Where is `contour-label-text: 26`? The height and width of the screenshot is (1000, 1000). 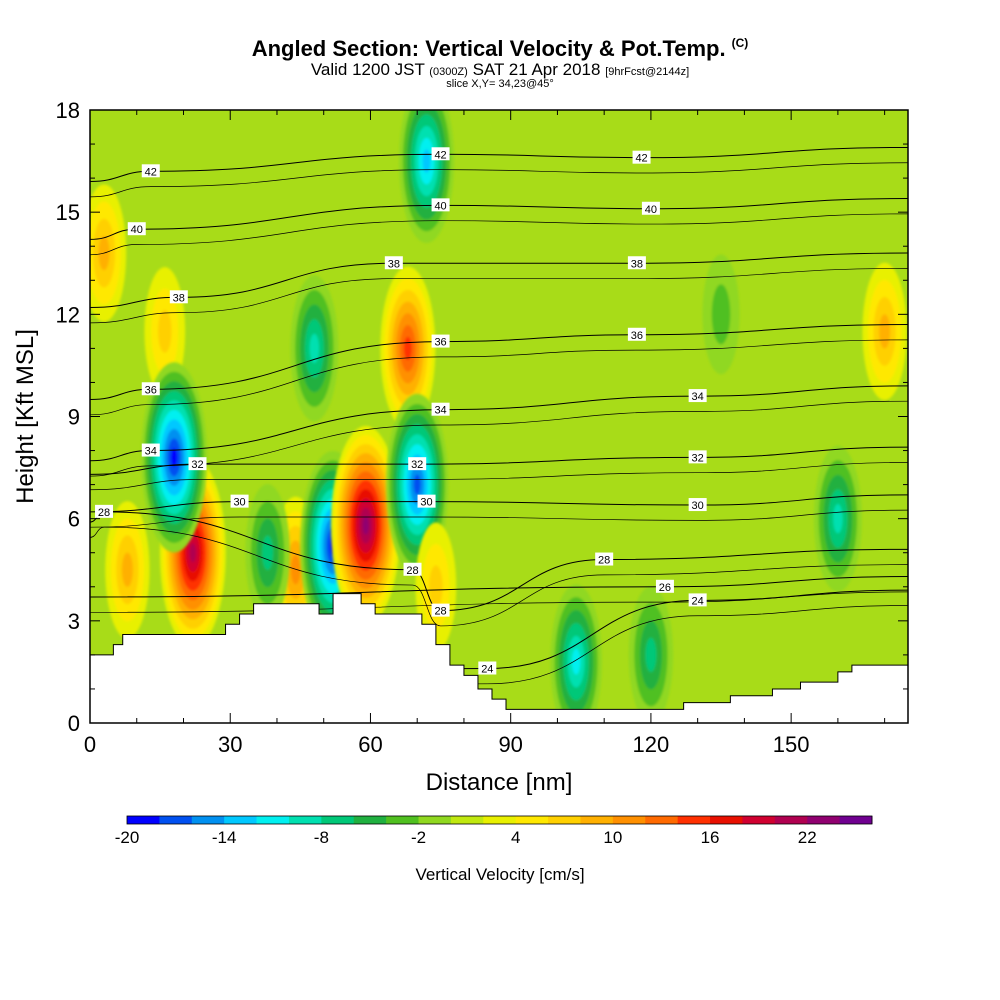
contour-label-text: 26 is located at coordinates (665, 588).